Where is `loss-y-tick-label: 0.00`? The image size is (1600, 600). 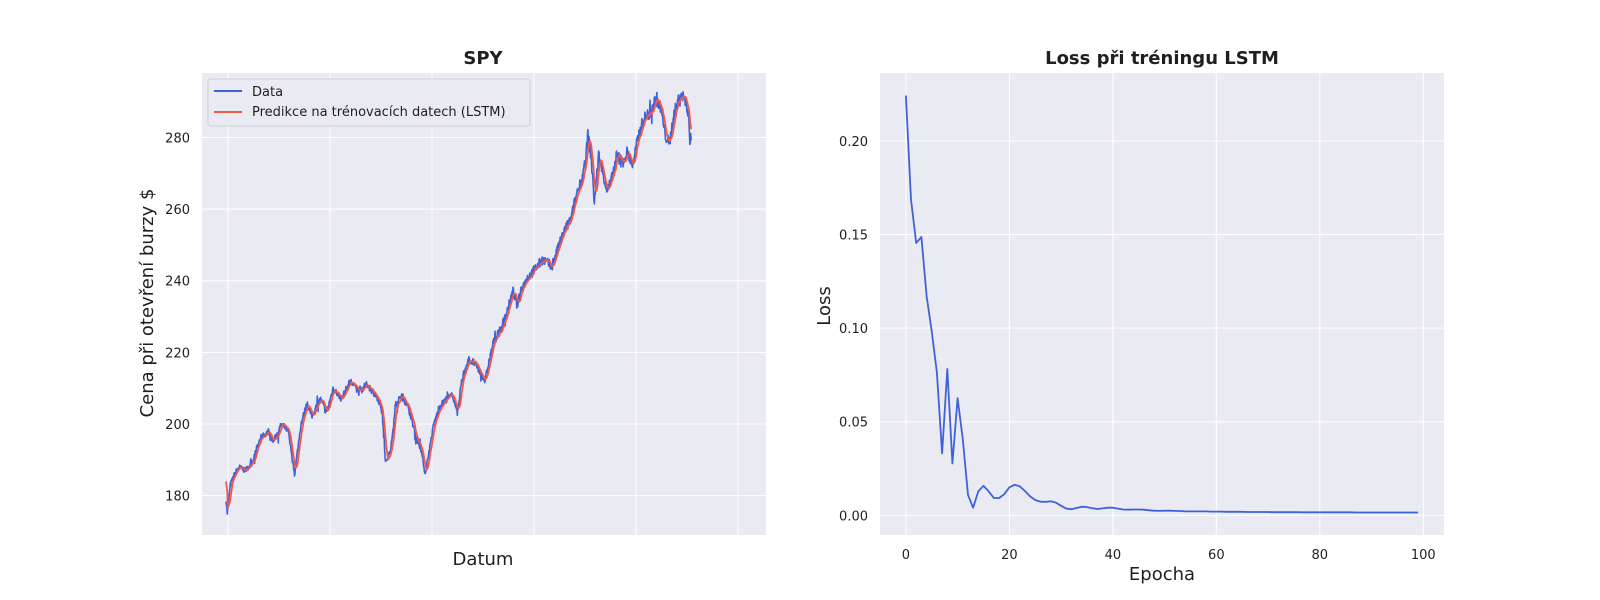 loss-y-tick-label: 0.00 is located at coordinates (853, 516).